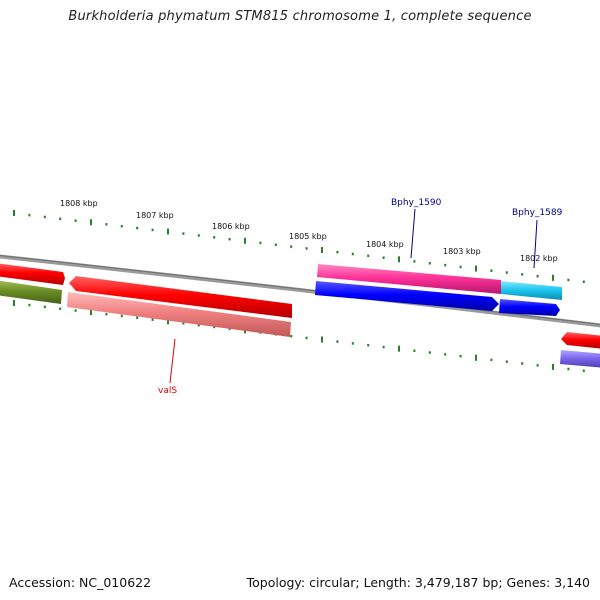 This screenshot has width=600, height=600. What do you see at coordinates (79, 203) in the screenshot?
I see `tick-label-1808: 1808 kbp` at bounding box center [79, 203].